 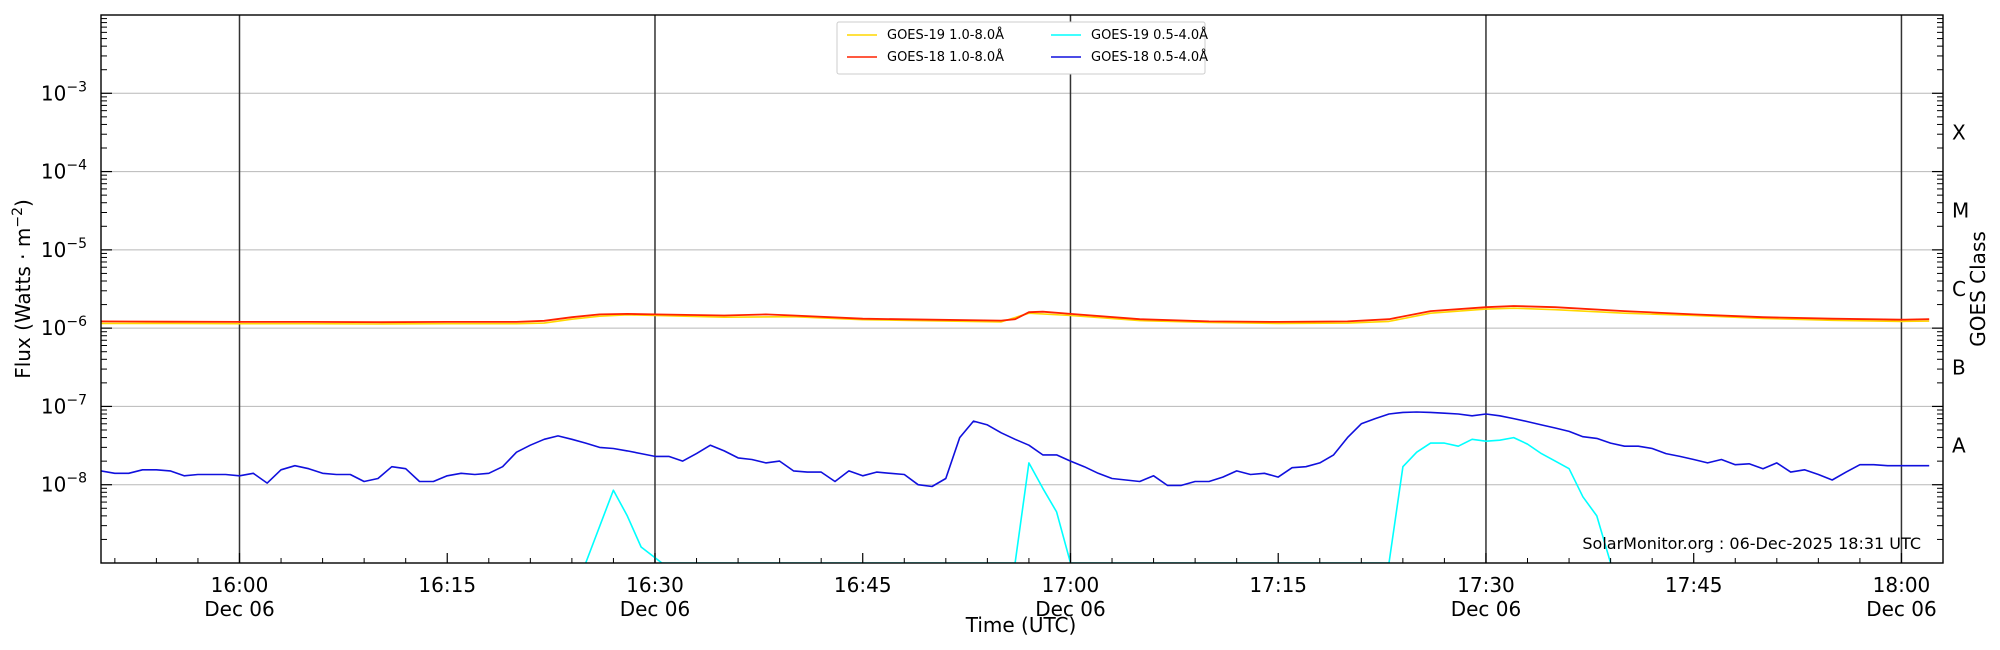 I want to click on x-tick-label: 17:30, so click(x=1486, y=585).